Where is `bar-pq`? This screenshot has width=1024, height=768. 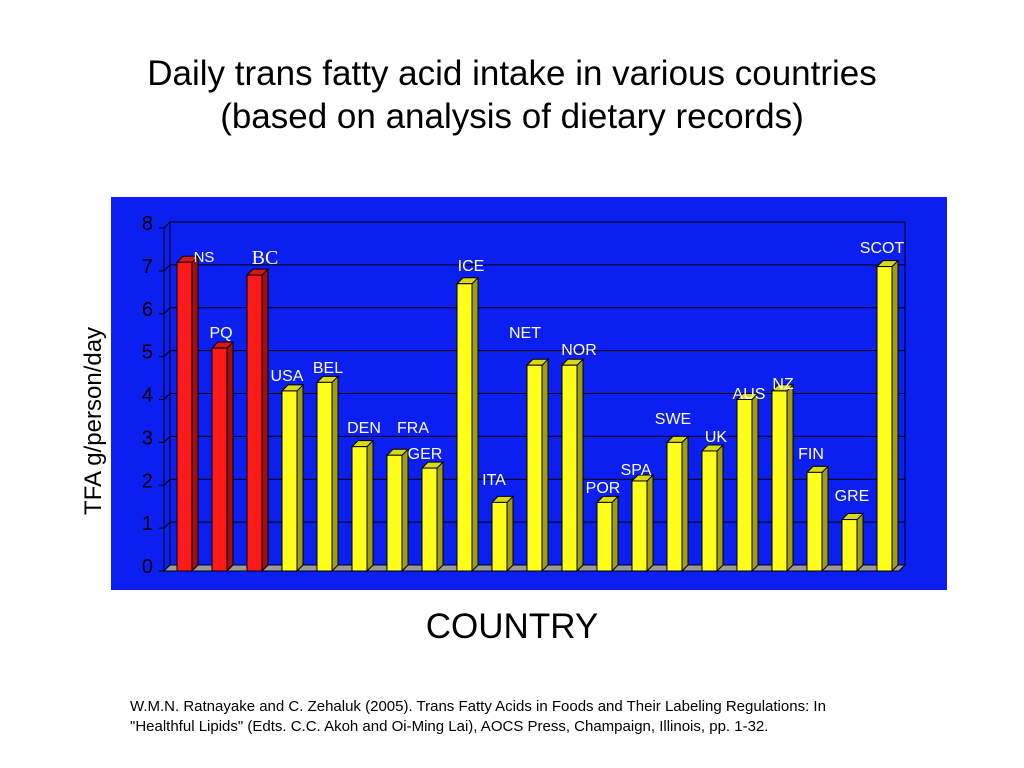 bar-pq is located at coordinates (222, 456).